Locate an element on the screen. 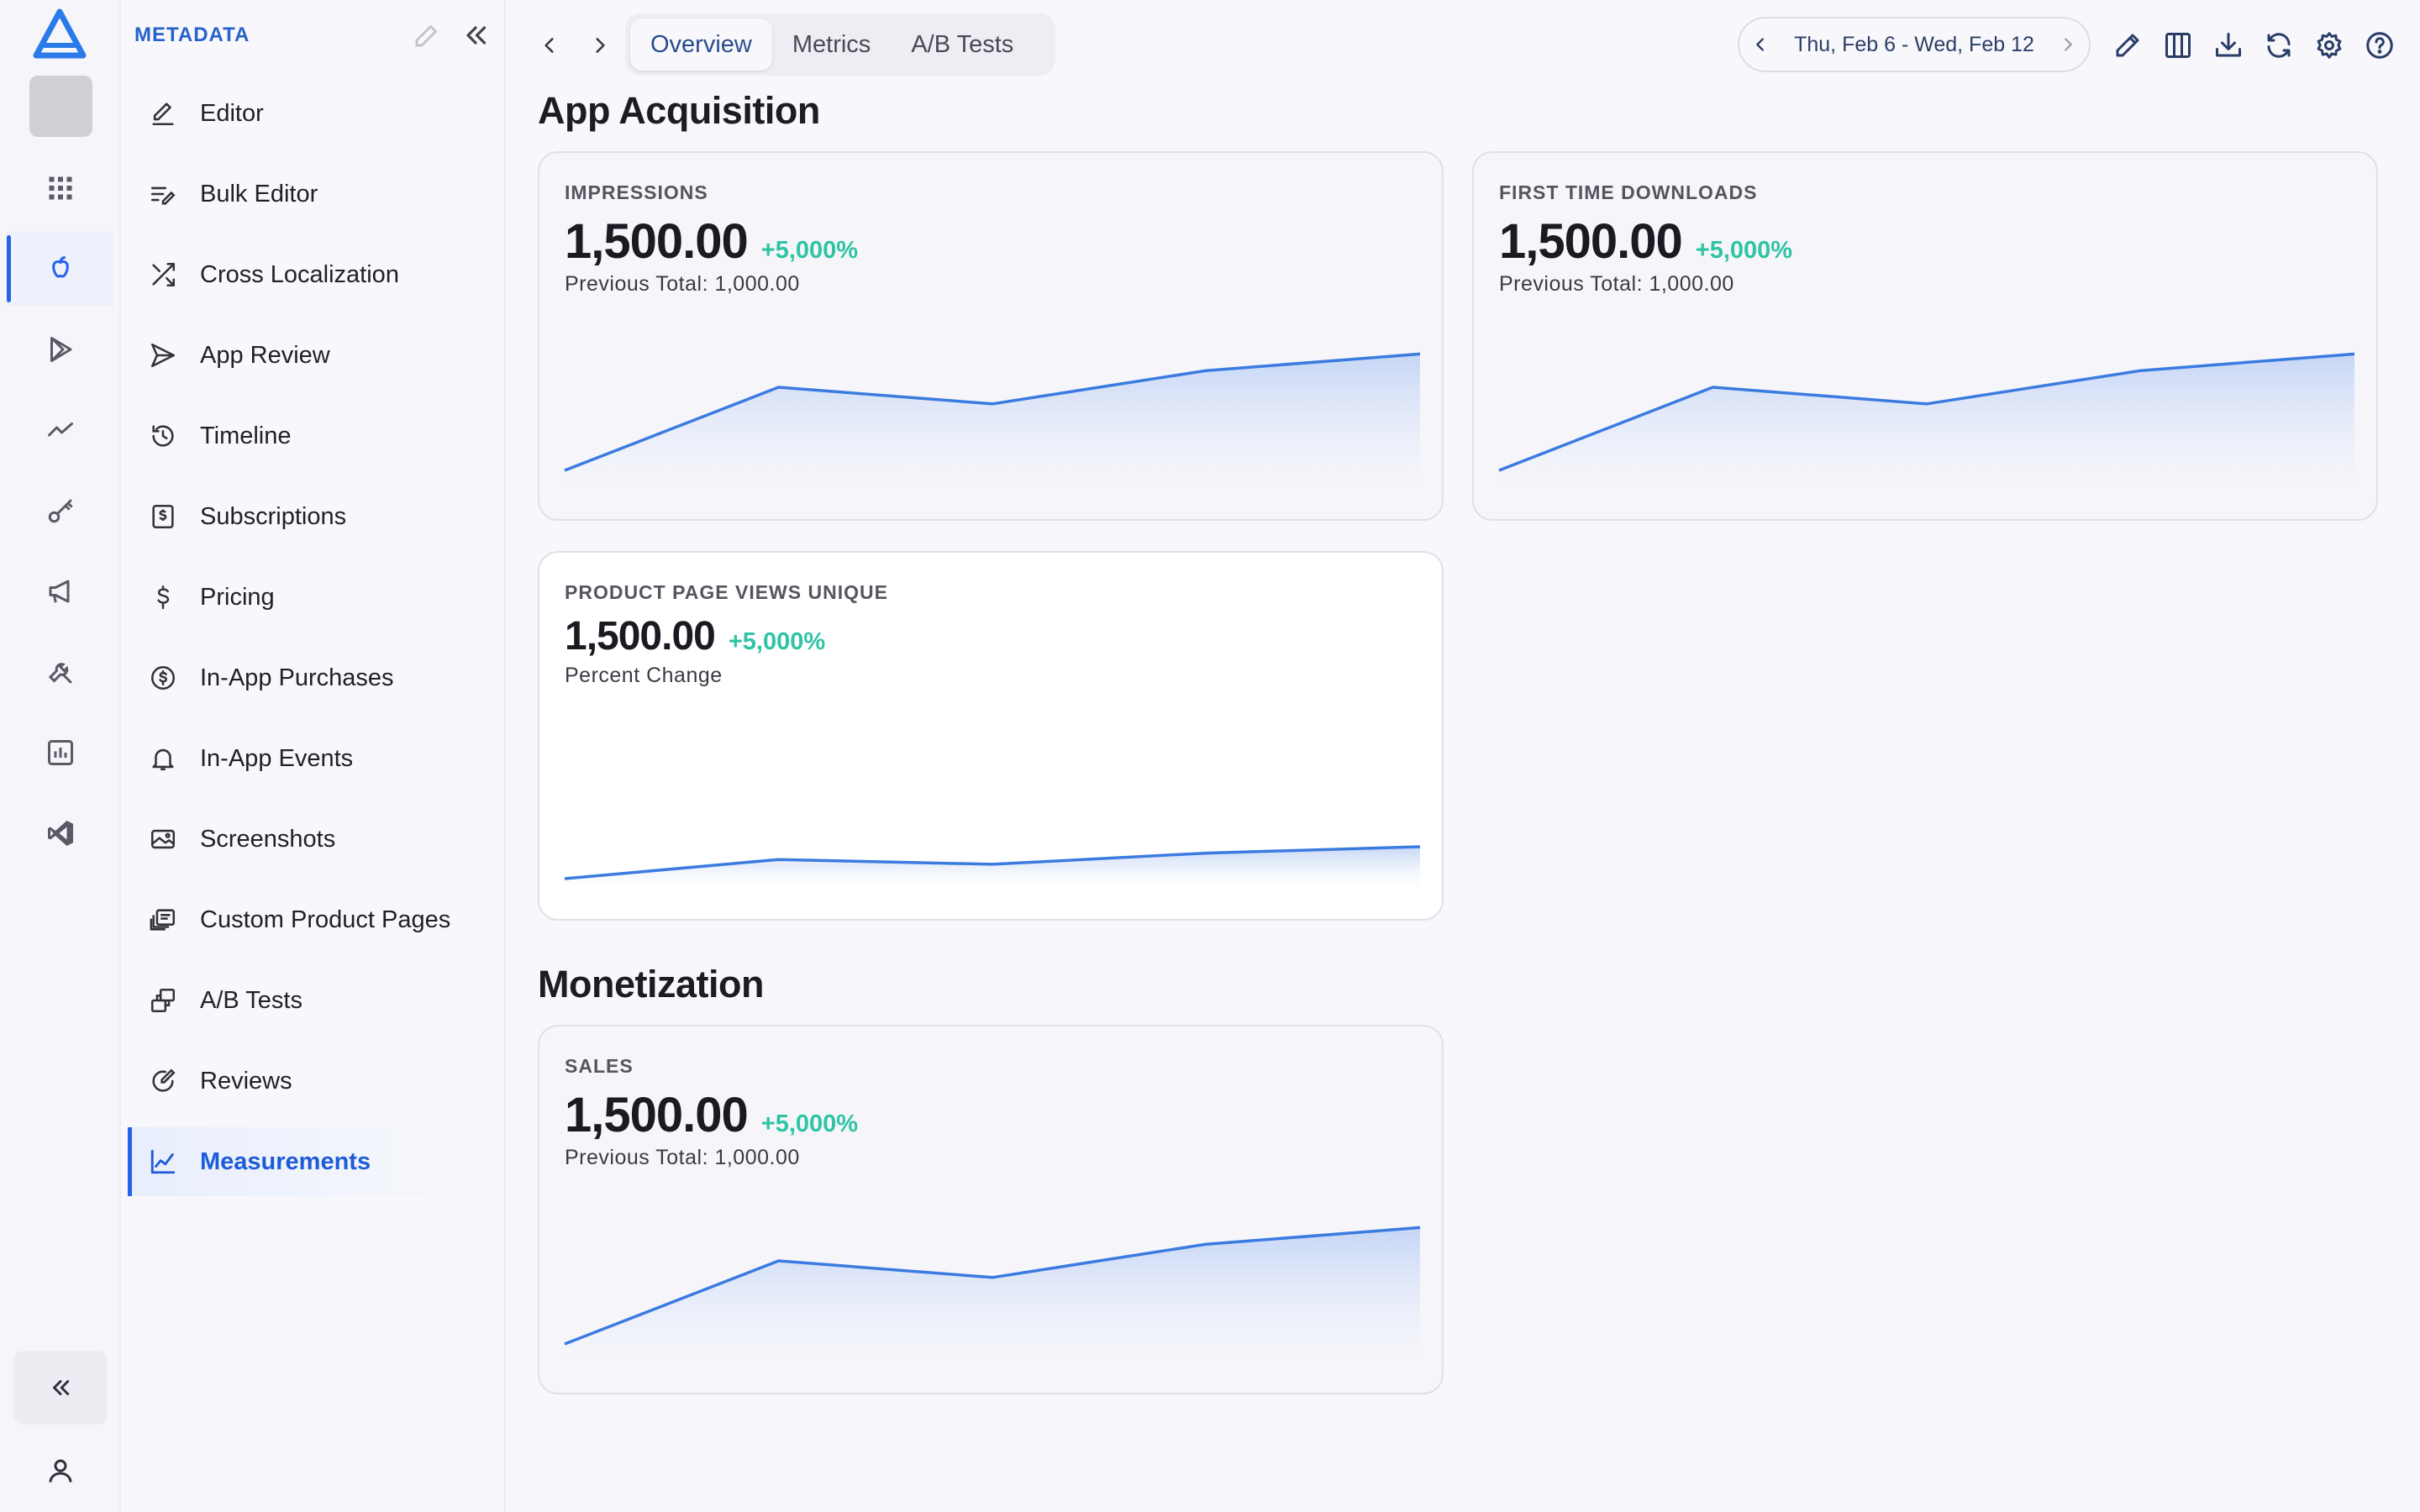 This screenshot has height=1512, width=2420. tab-metrics: Metrics is located at coordinates (831, 44).